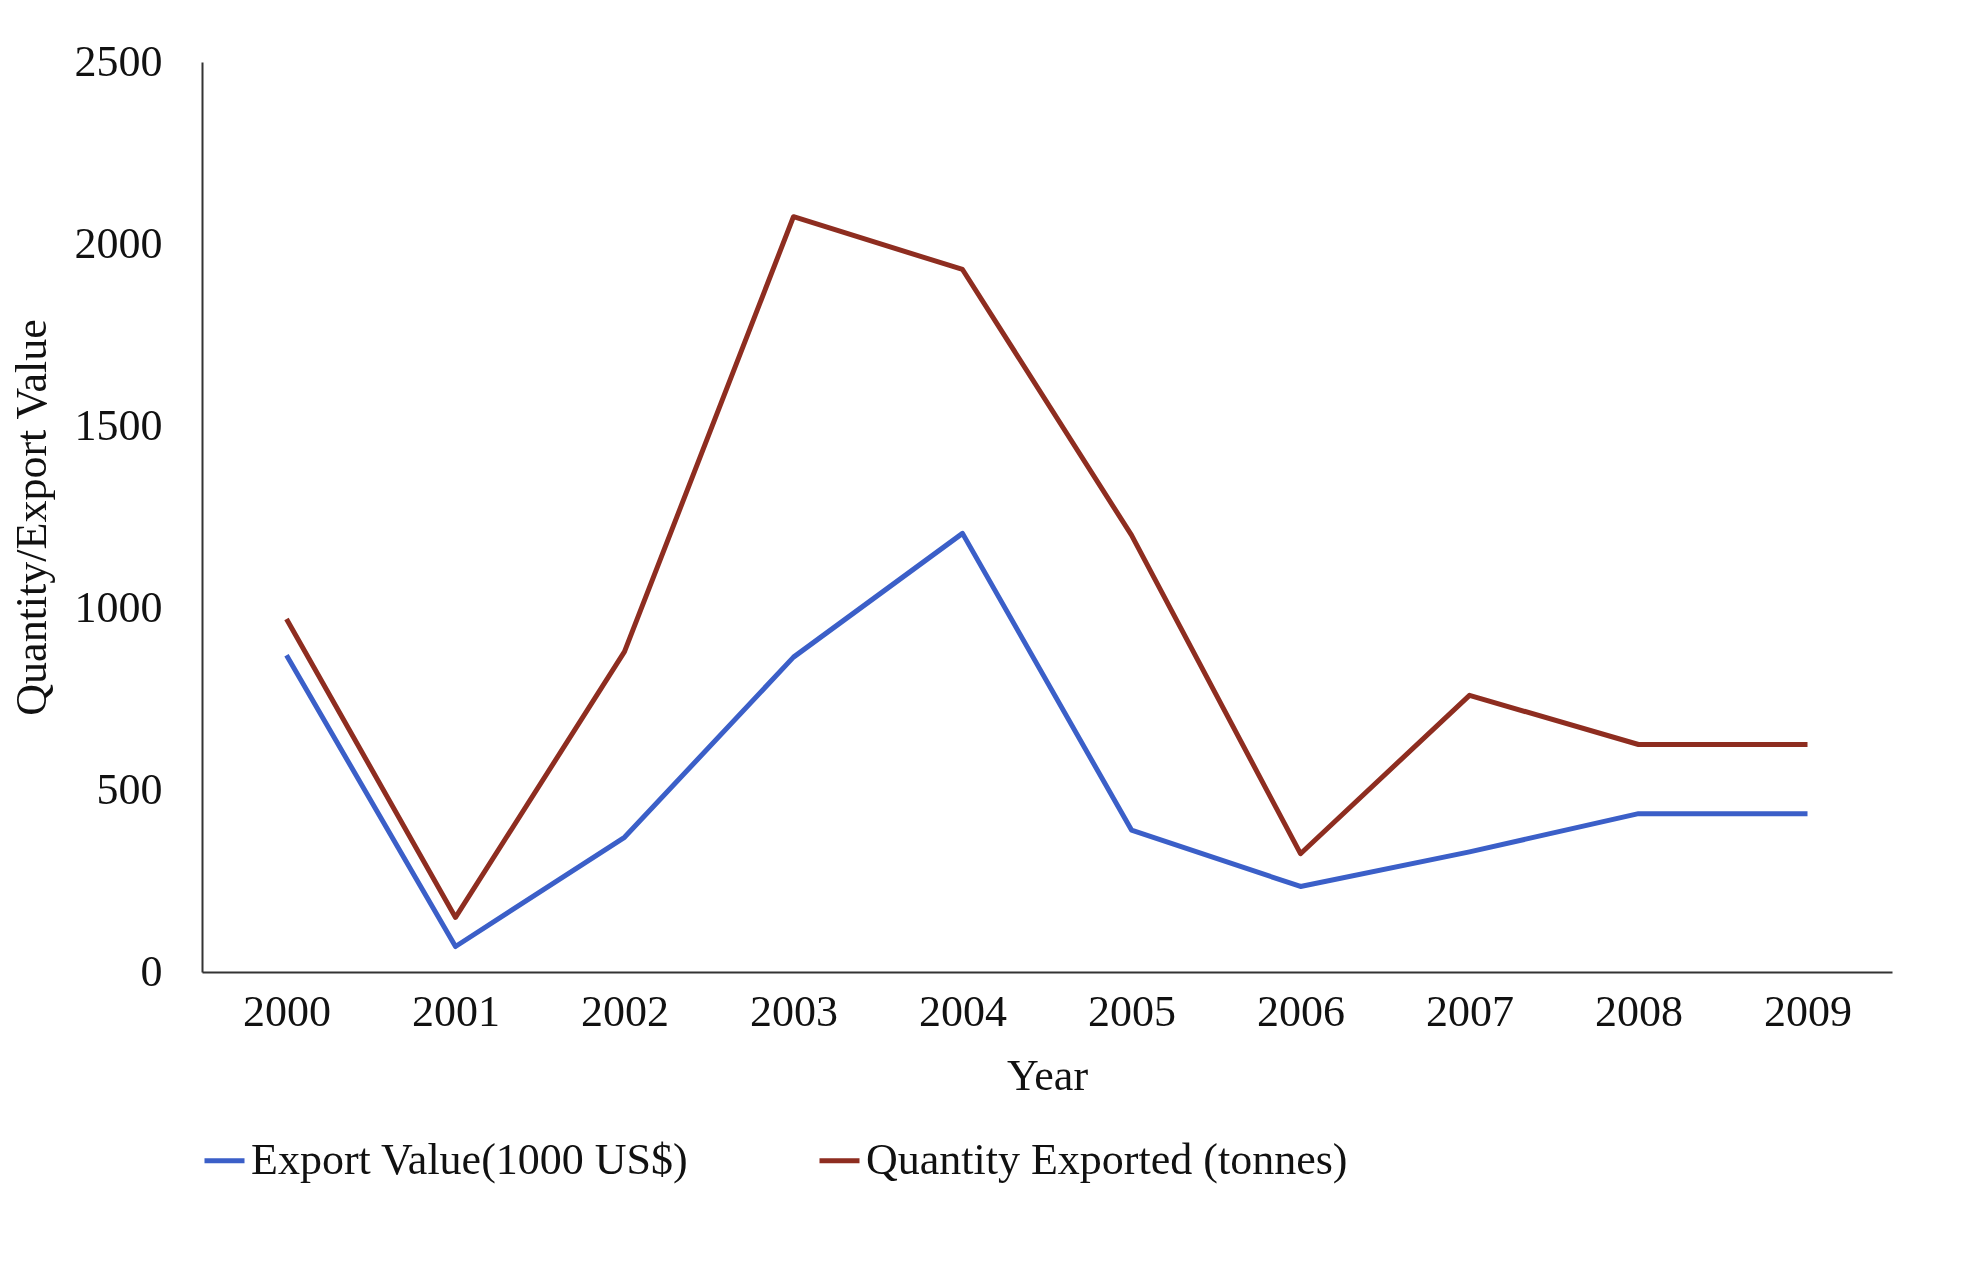  What do you see at coordinates (1301, 1011) in the screenshot?
I see `x-tick-label: 2006` at bounding box center [1301, 1011].